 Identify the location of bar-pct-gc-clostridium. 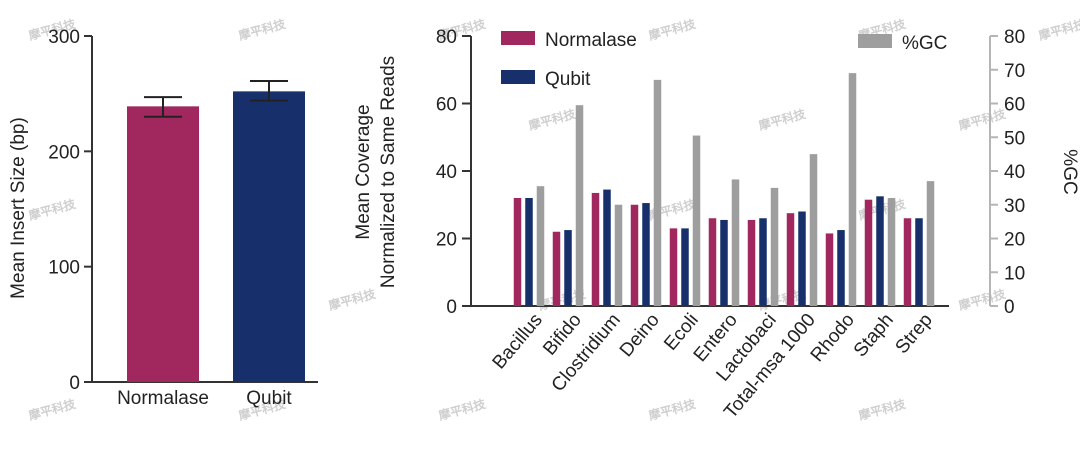
(618, 255).